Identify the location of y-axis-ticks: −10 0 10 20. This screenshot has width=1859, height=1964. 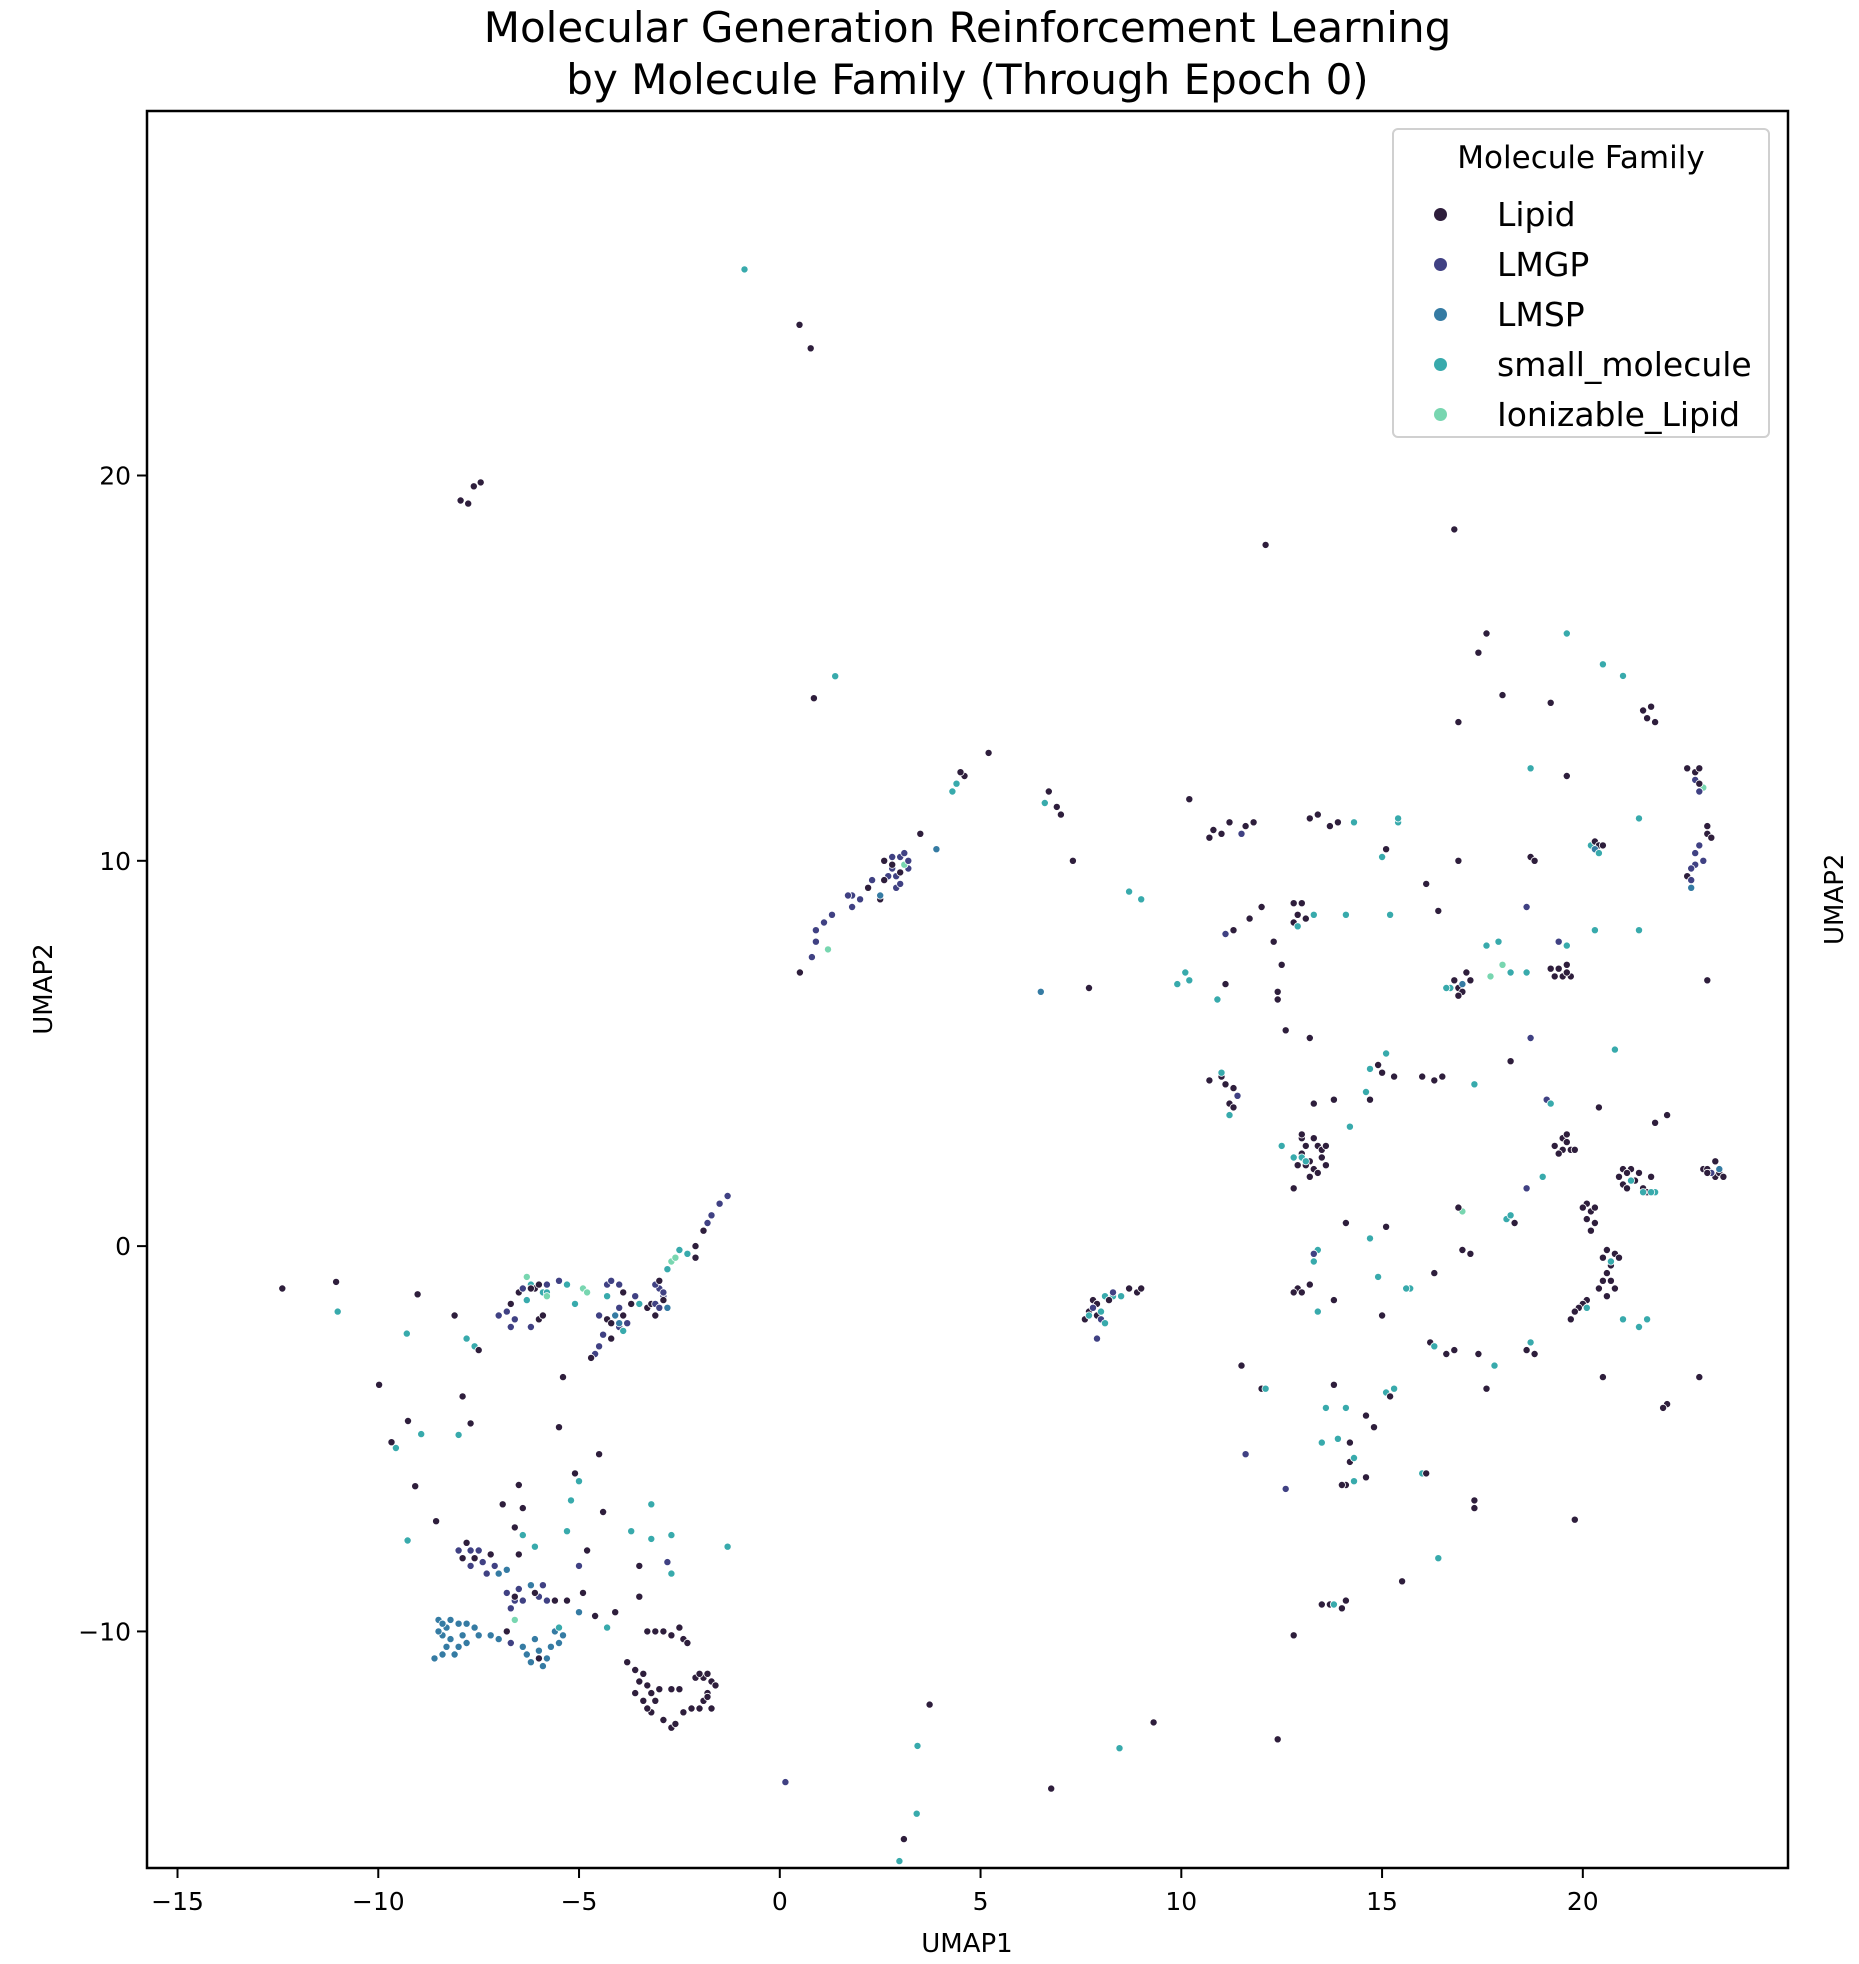
(112, 1054).